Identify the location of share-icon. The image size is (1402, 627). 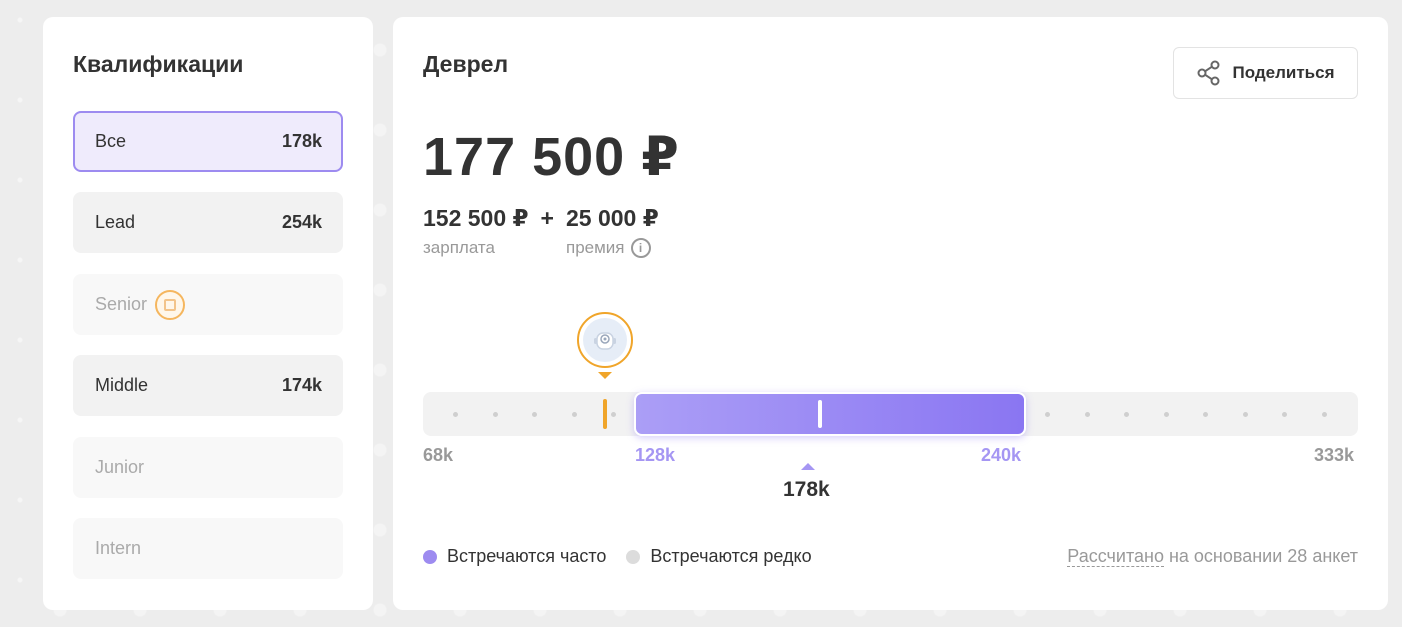
(1208, 73).